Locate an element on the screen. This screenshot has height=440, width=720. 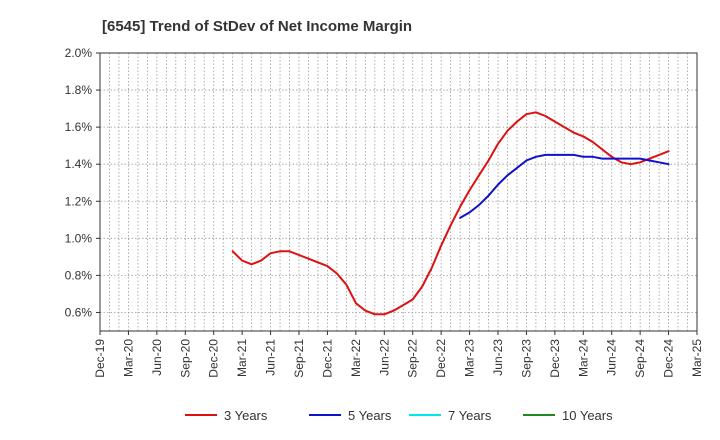
y-tick-label: 1.6% is located at coordinates (79, 127).